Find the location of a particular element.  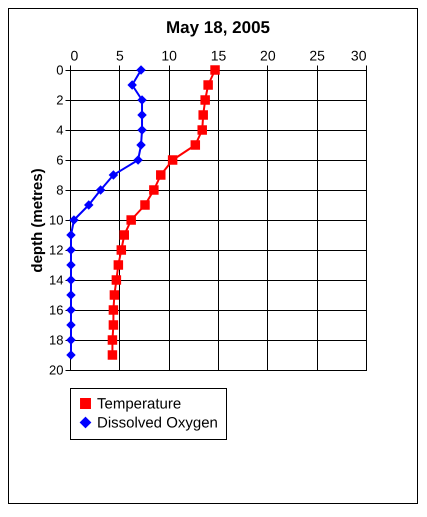

y-tick-label: 6 is located at coordinates (60, 160).